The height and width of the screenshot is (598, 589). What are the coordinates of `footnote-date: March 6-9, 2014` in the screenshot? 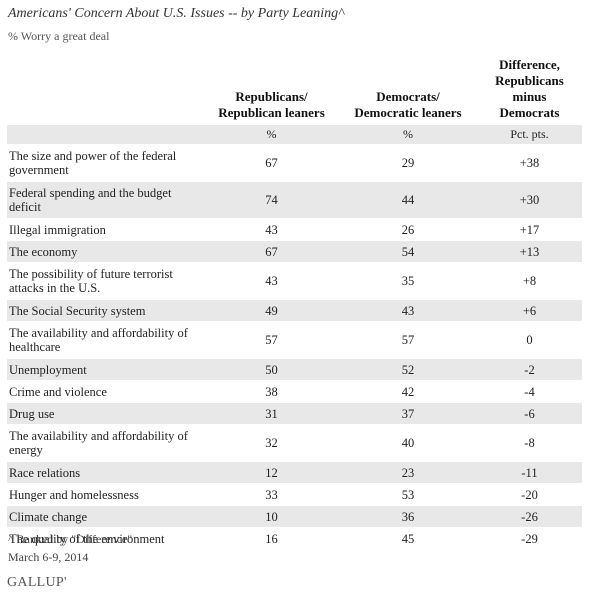 It's located at (48, 557).